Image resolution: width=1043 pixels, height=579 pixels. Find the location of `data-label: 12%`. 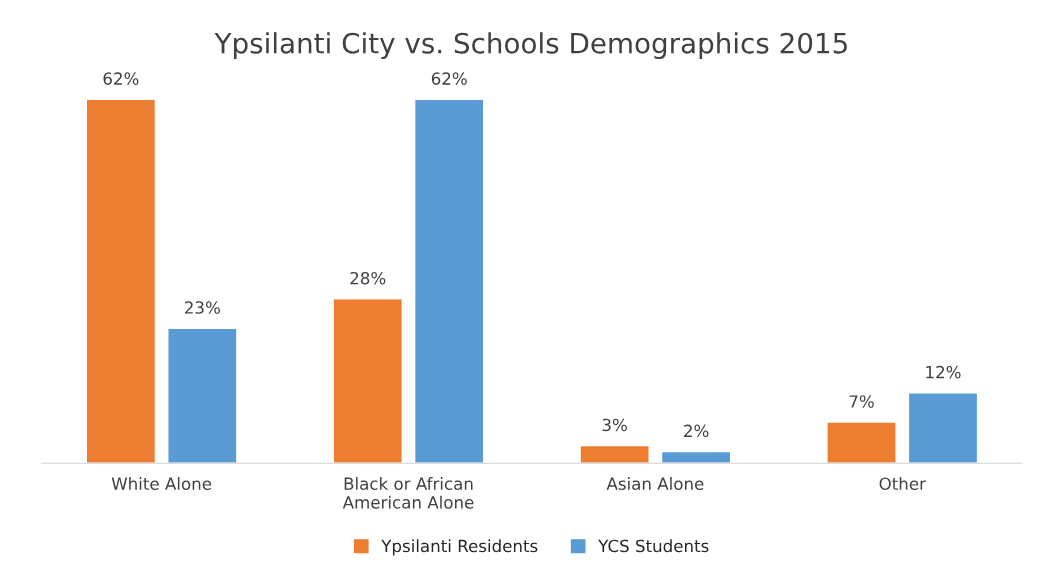

data-label: 12% is located at coordinates (943, 372).